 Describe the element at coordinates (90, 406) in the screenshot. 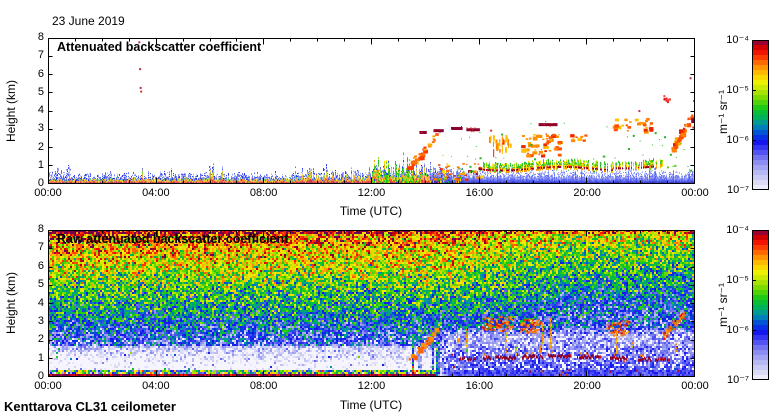

I see `station-label: Kenttarova CL31 ceilometer` at that location.